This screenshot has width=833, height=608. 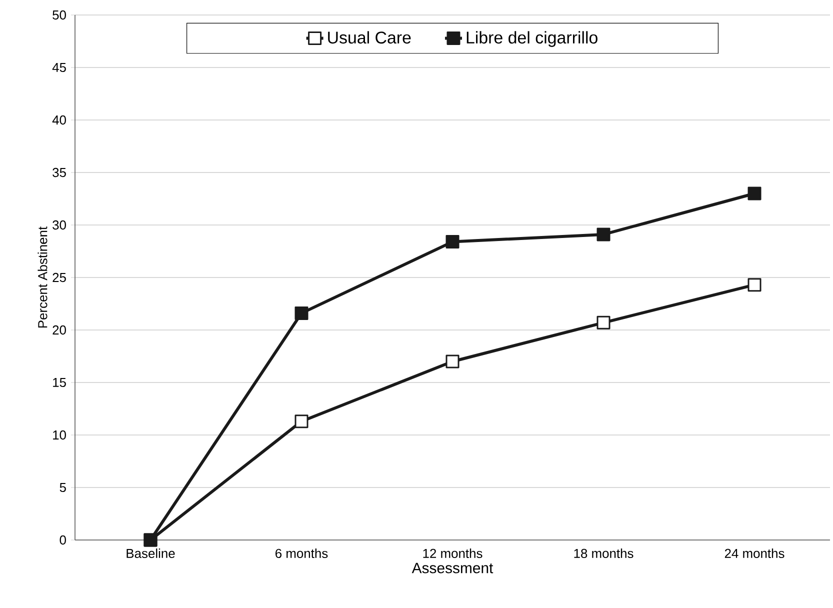 What do you see at coordinates (59, 435) in the screenshot?
I see `y-tick-label: 10` at bounding box center [59, 435].